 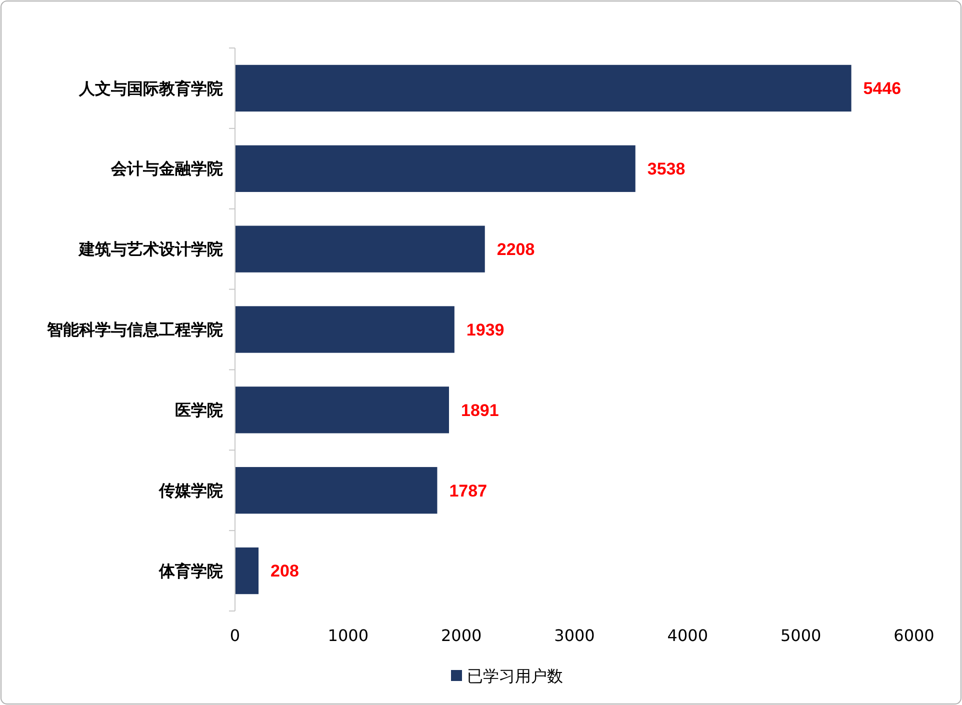 I want to click on x-tick-label: 0, so click(x=235, y=635).